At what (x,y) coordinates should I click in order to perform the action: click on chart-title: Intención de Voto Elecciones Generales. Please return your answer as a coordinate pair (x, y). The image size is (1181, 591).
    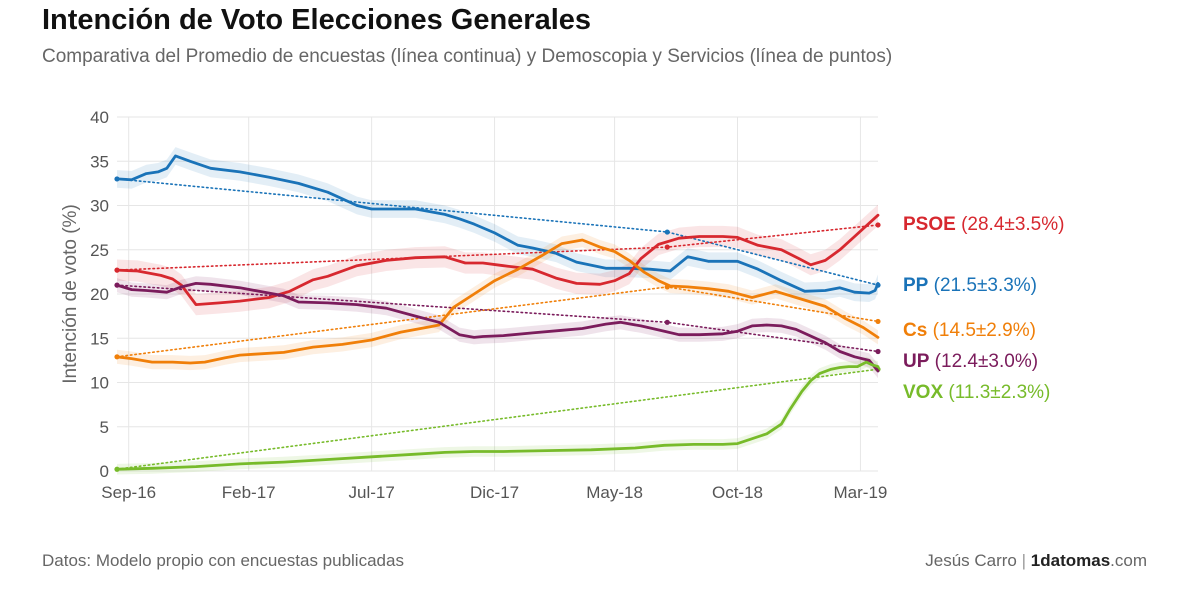
    Looking at the image, I should click on (317, 20).